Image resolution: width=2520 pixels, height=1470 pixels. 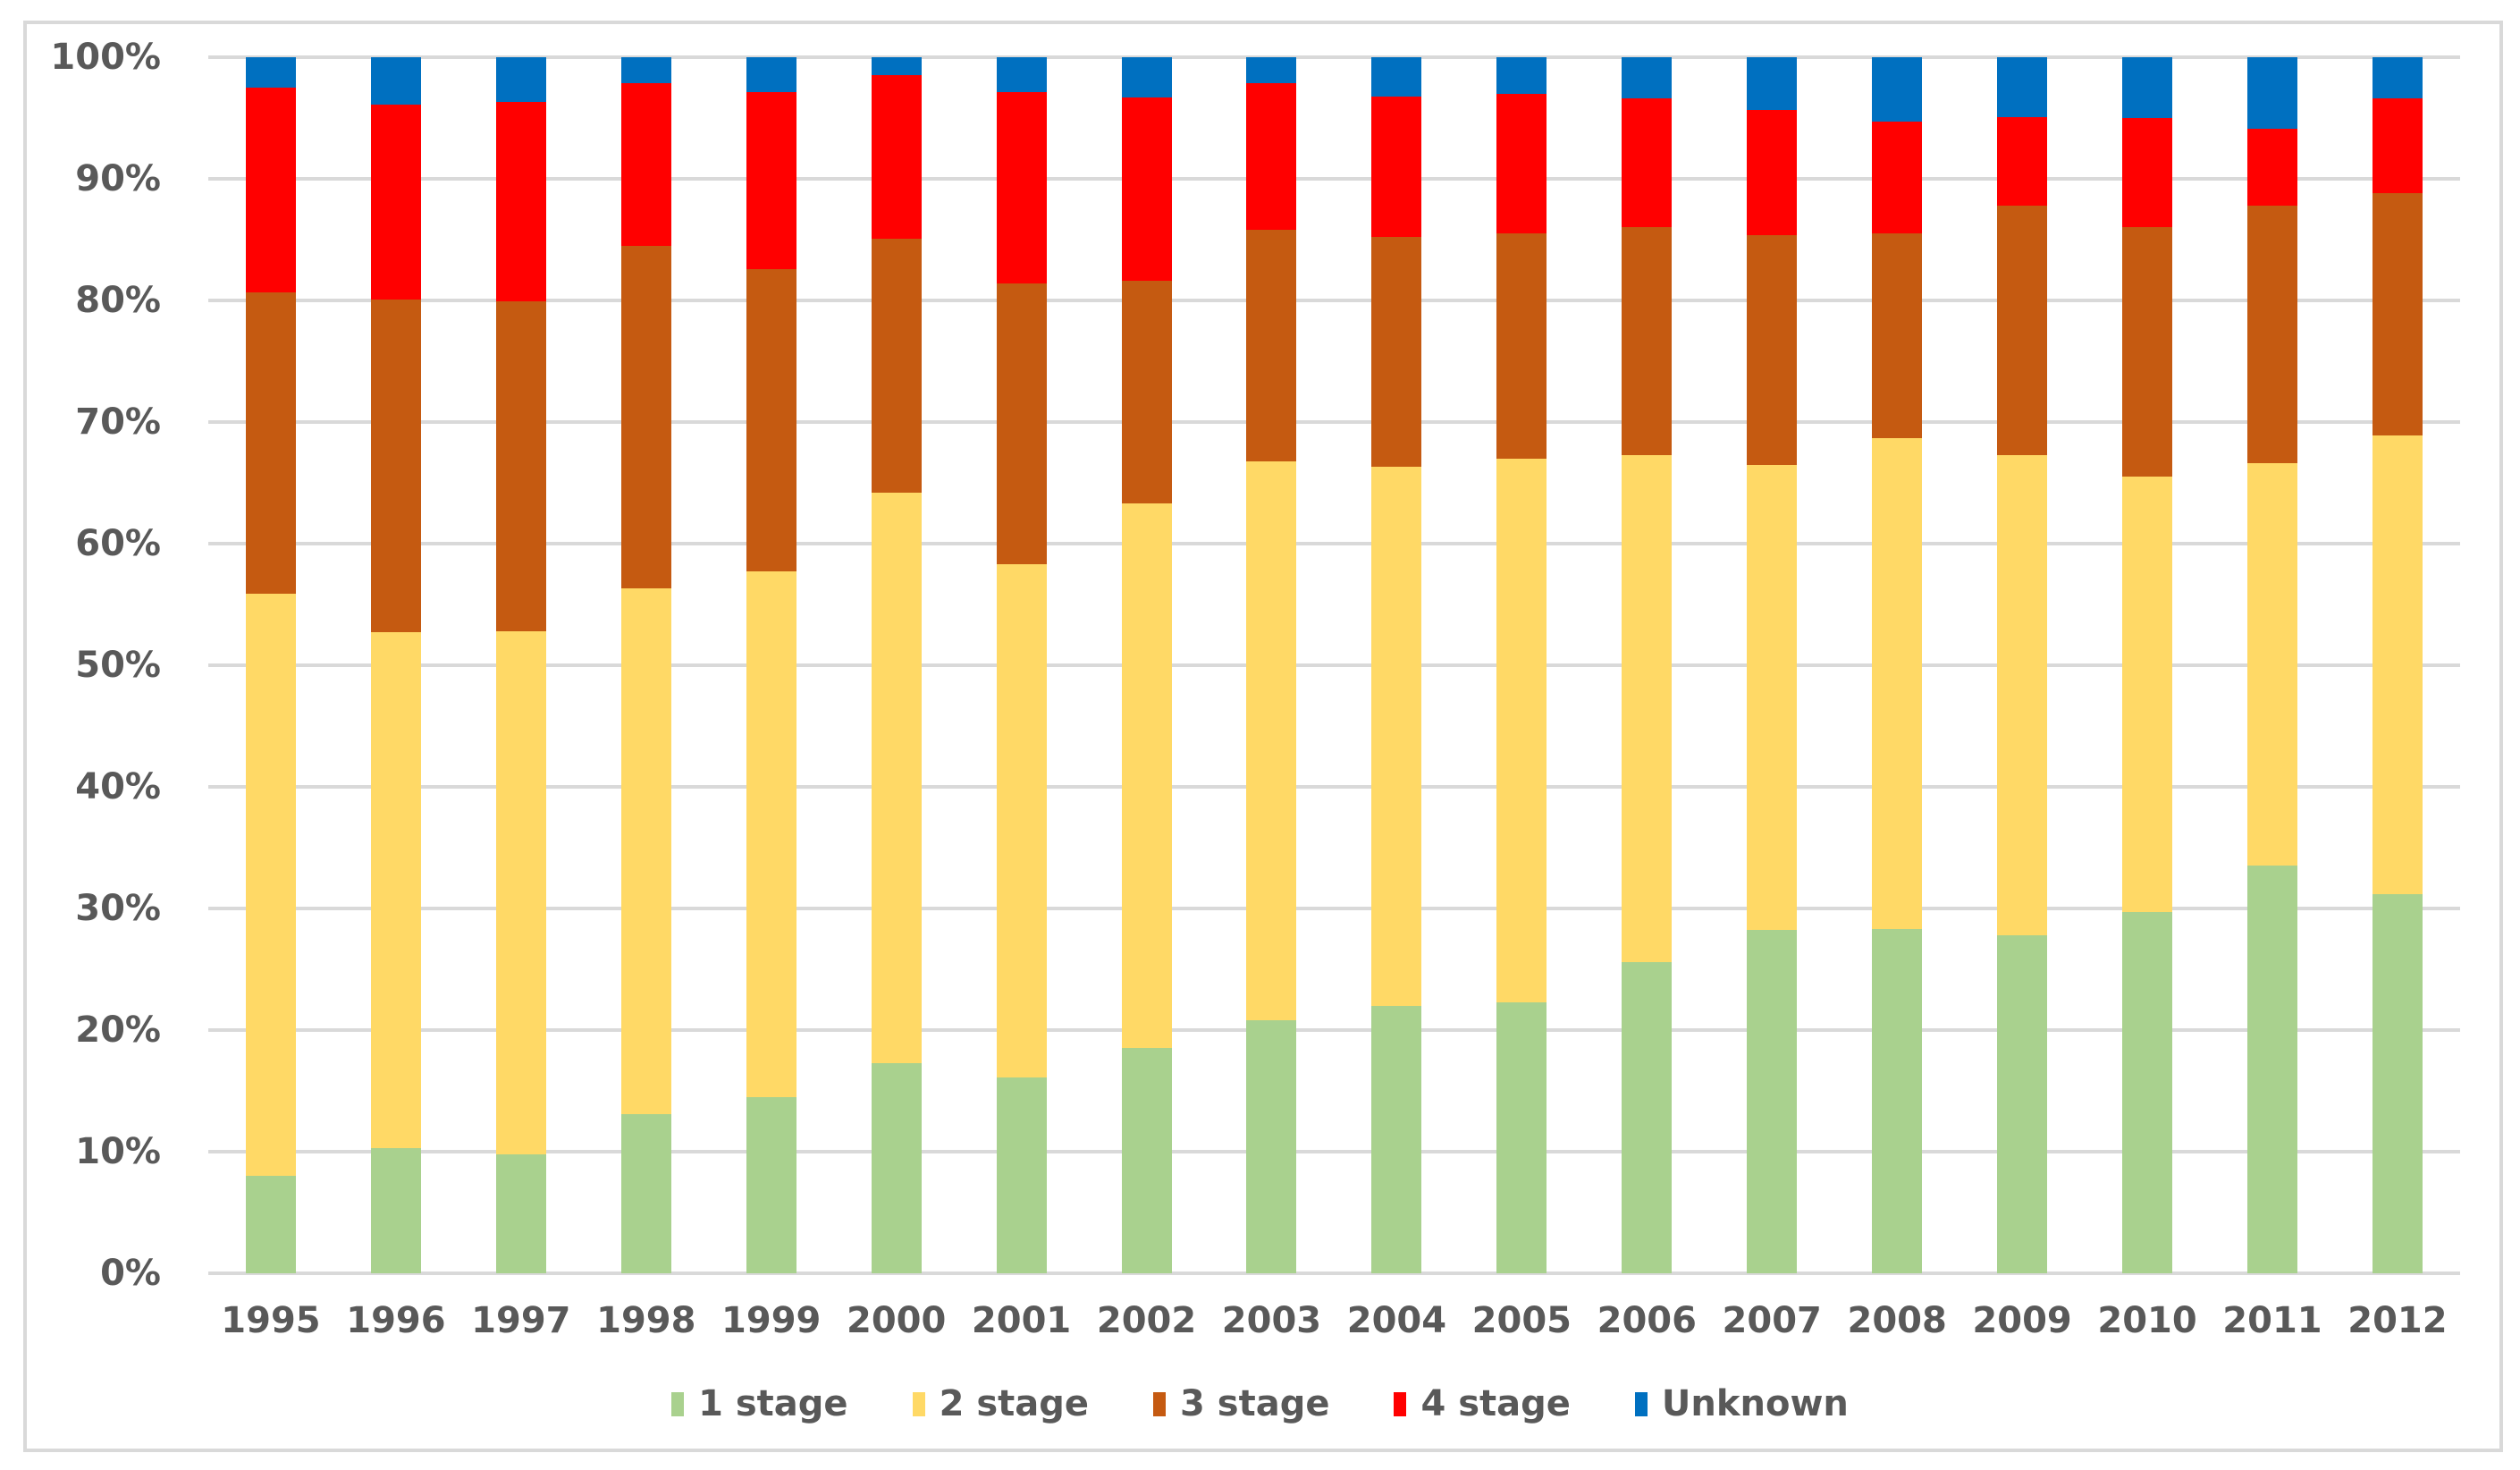 What do you see at coordinates (118, 178) in the screenshot?
I see `y-axis-tick-label: 90%` at bounding box center [118, 178].